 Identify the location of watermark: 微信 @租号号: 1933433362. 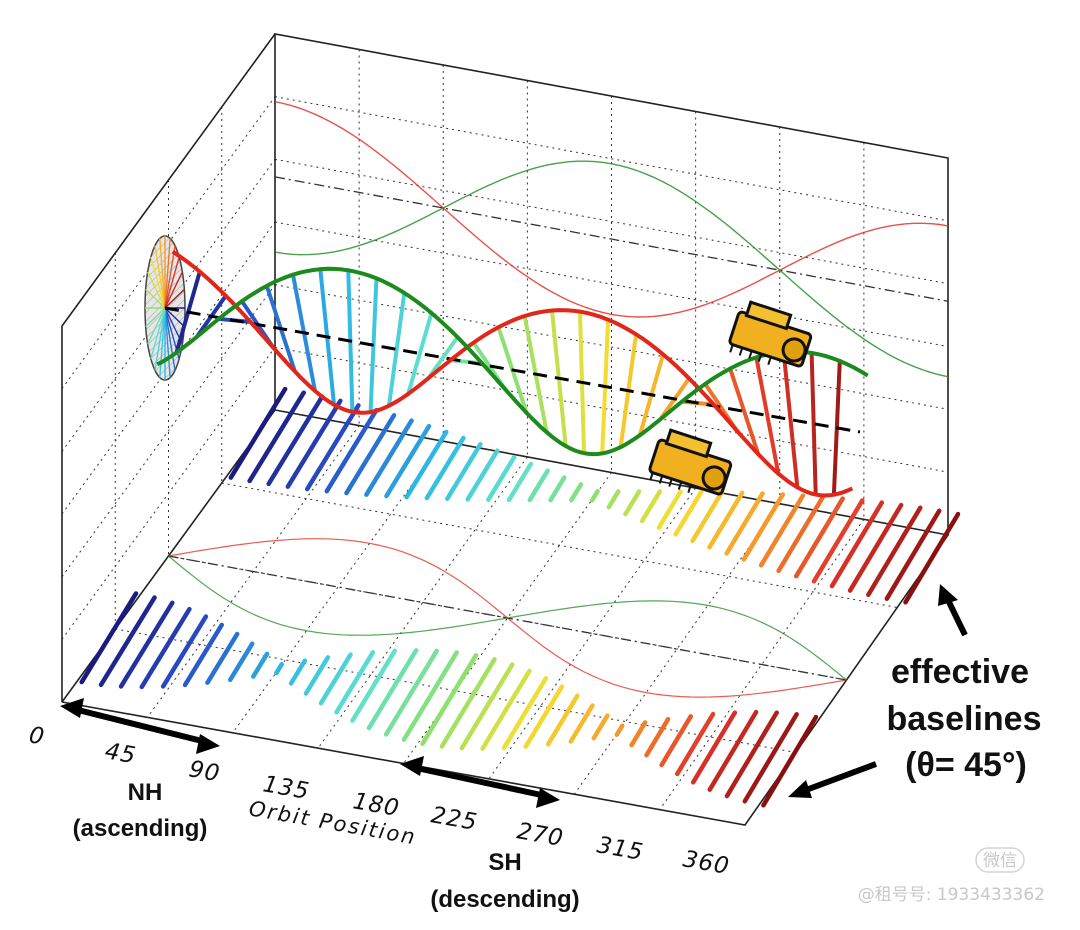
(951, 876).